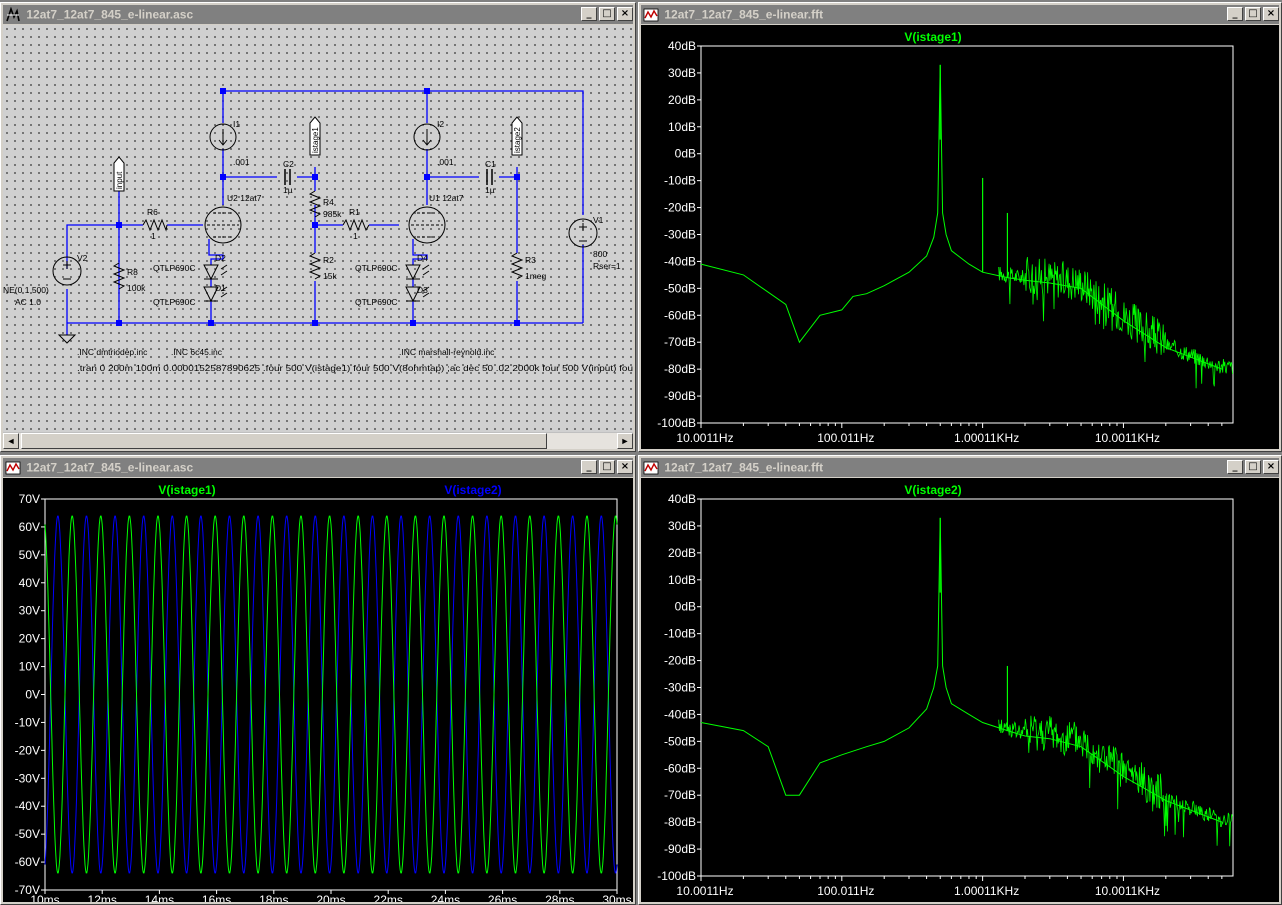 Image resolution: width=1282 pixels, height=905 pixels. I want to click on transient-ytick-label: -60V, so click(27, 862).